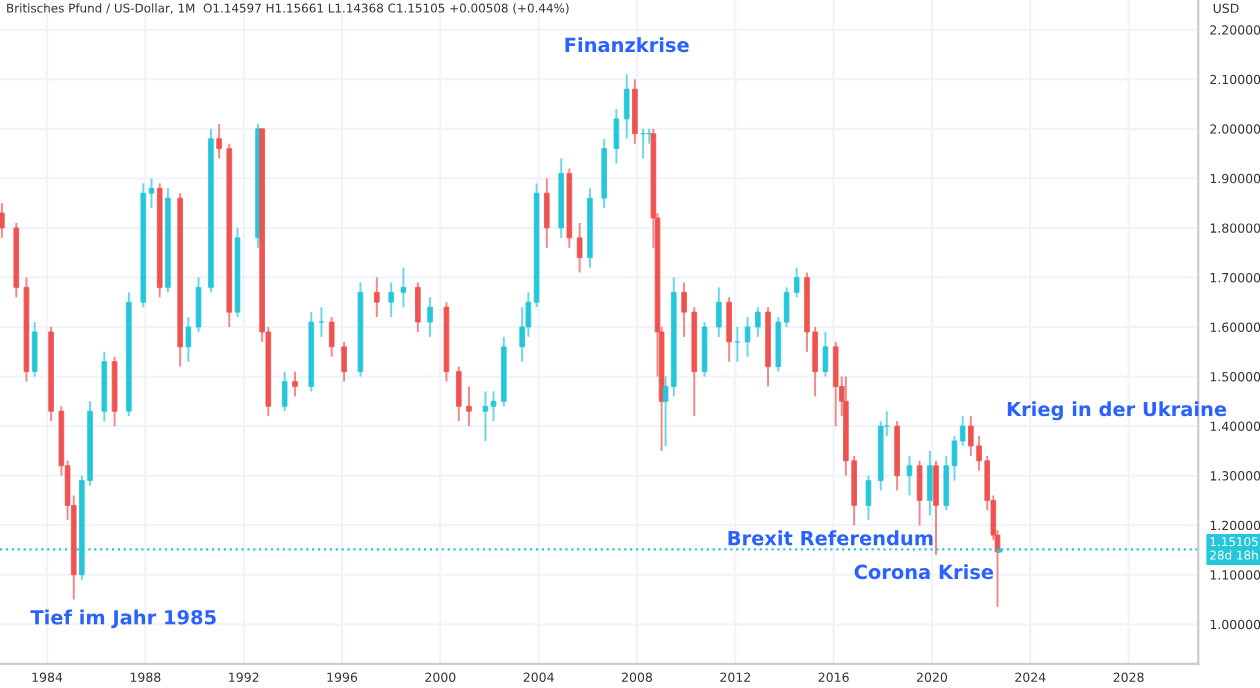 Image resolution: width=1260 pixels, height=688 pixels. Describe the element at coordinates (830, 538) in the screenshot. I see `annotation: Brexit Referendum` at that location.